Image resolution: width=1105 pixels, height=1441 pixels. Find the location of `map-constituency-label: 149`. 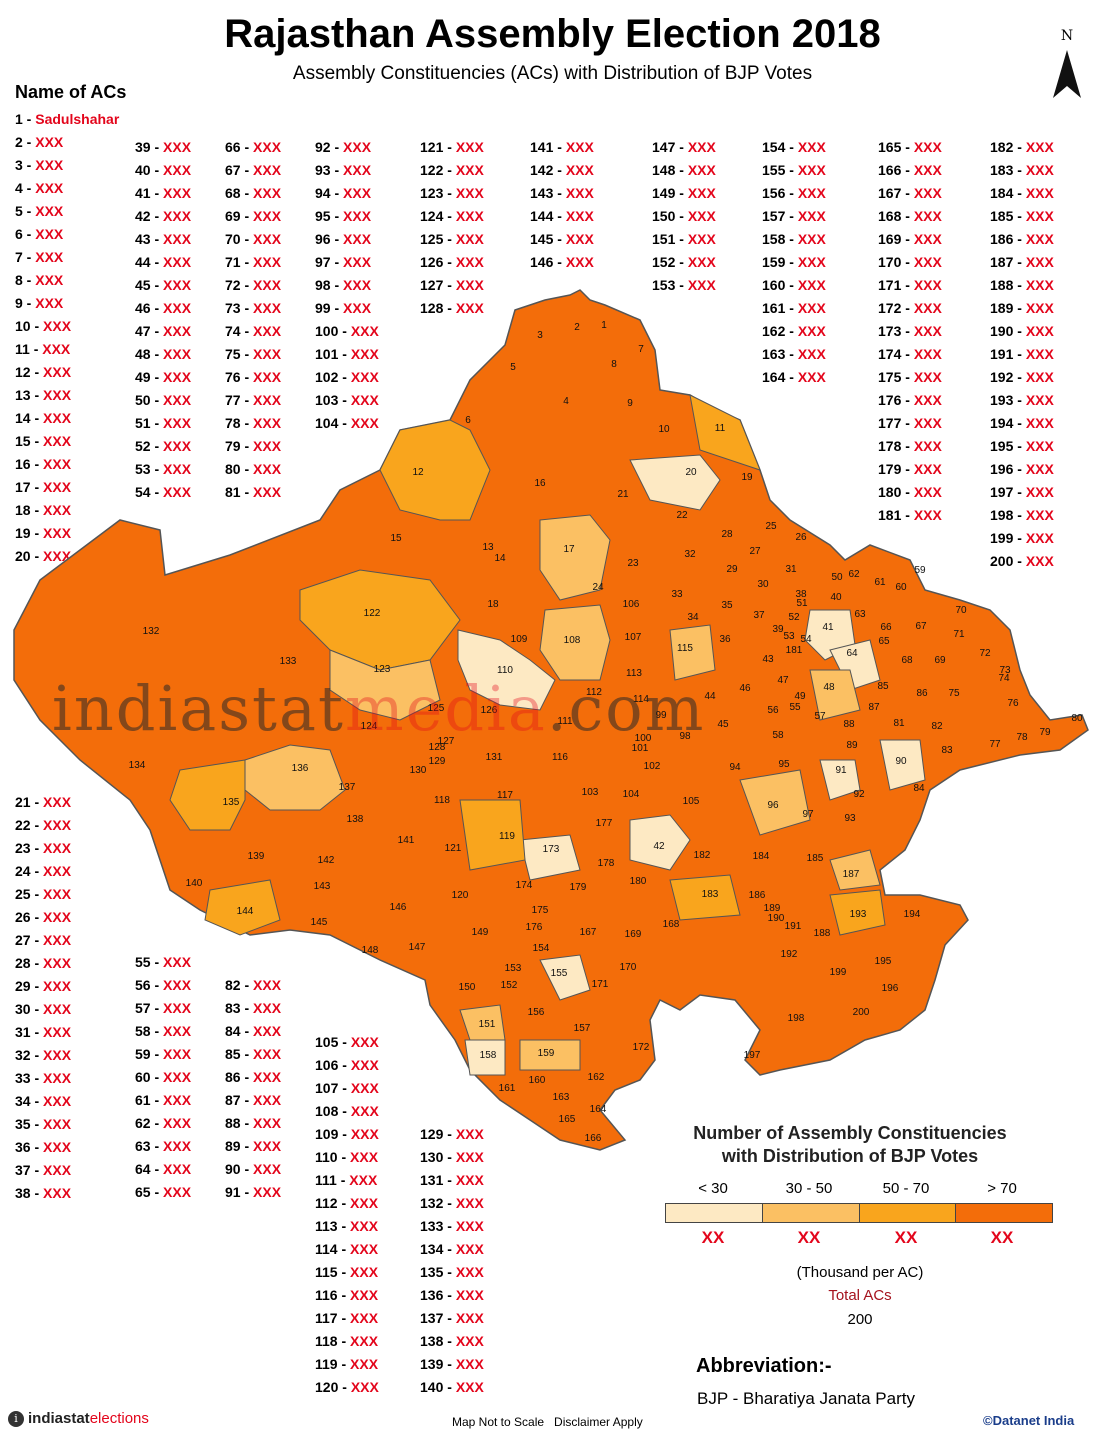

map-constituency-label: 149 is located at coordinates (480, 932).